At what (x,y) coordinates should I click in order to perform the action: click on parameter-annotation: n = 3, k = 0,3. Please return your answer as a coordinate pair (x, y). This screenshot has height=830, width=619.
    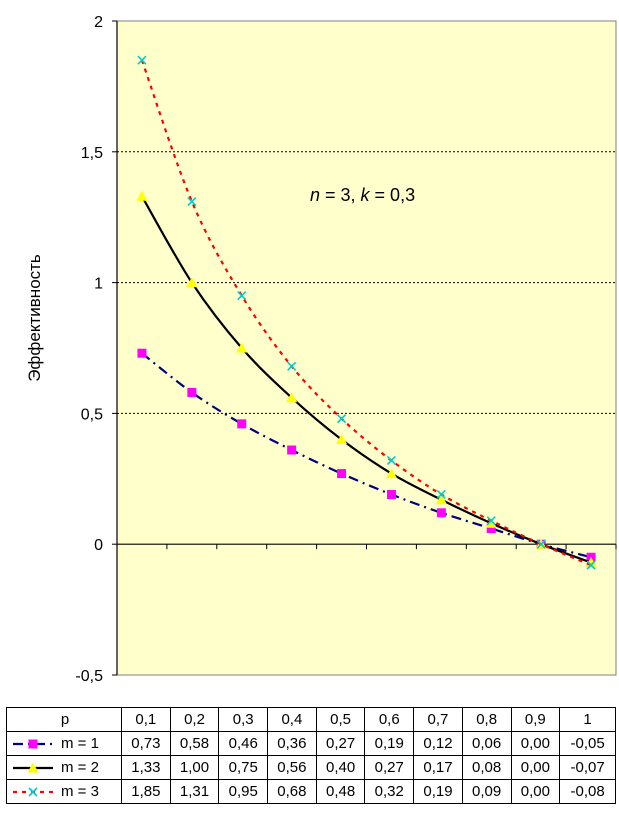
    Looking at the image, I should click on (362, 195).